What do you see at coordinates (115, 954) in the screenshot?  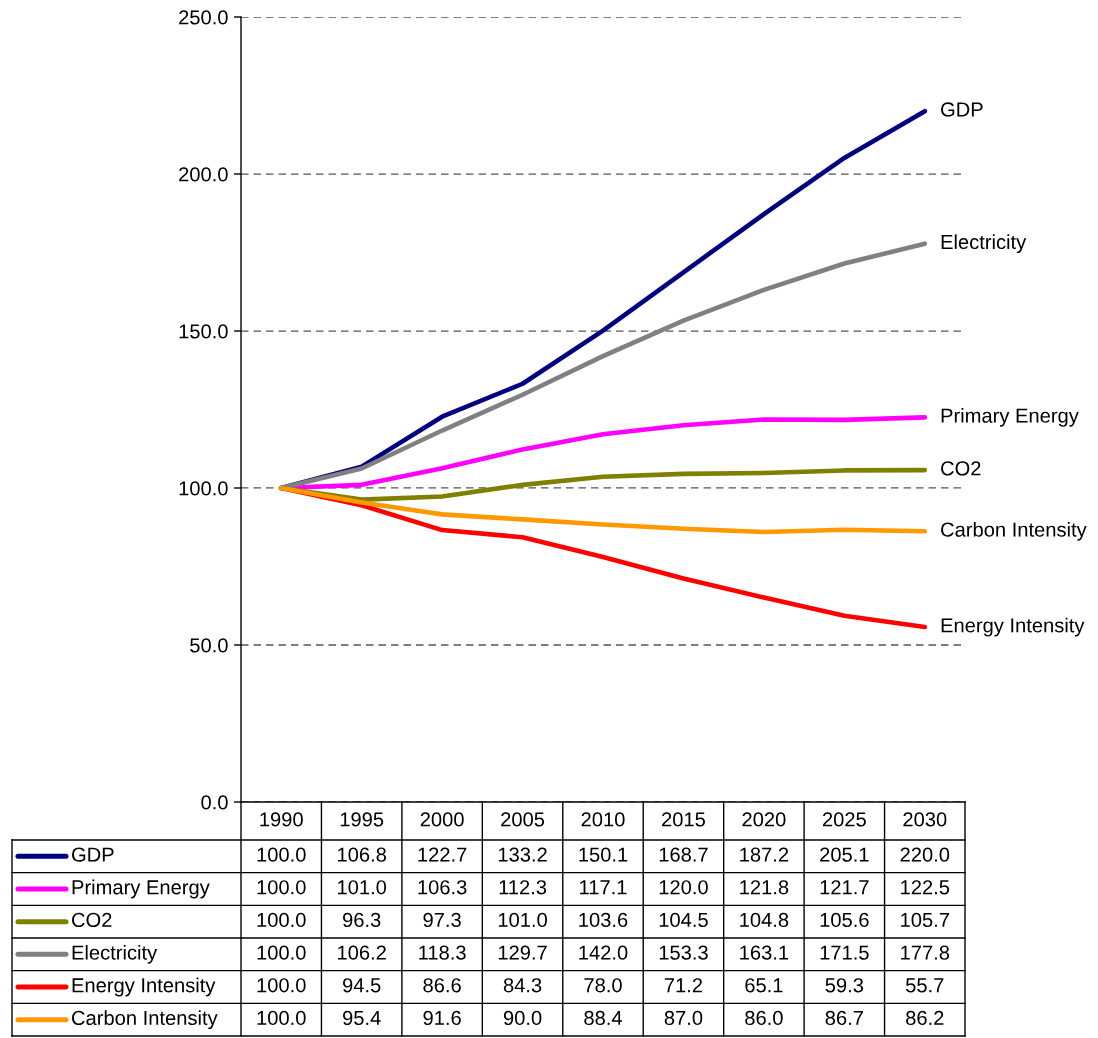 I see `legend-label: Electricity` at bounding box center [115, 954].